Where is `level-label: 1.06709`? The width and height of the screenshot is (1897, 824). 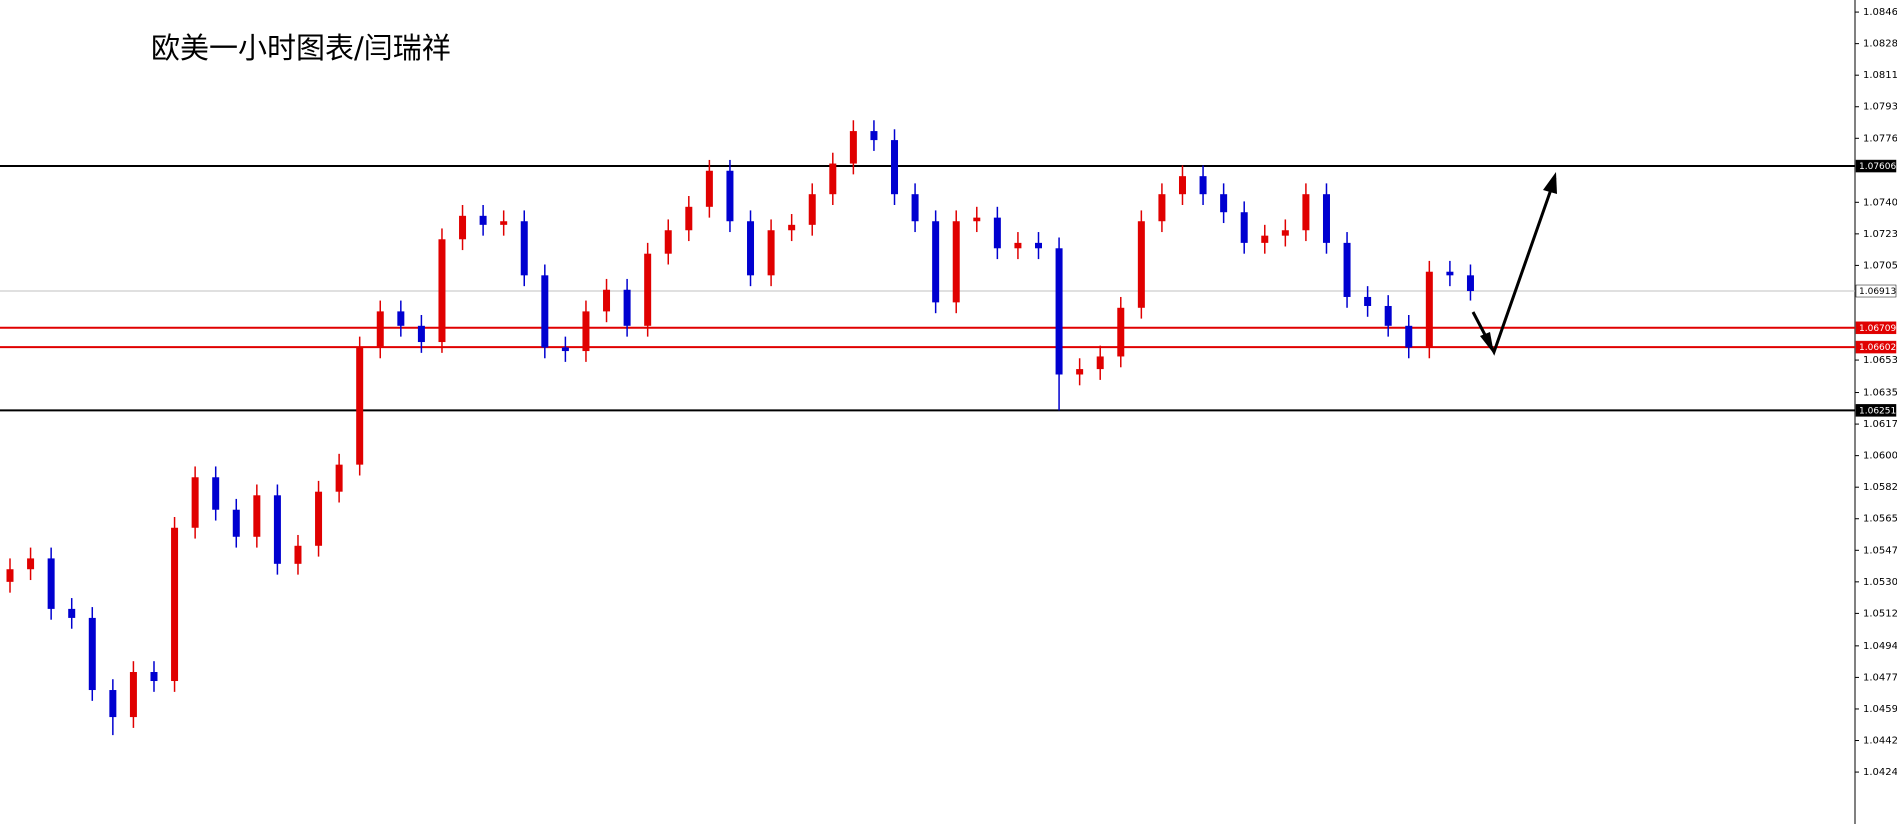 level-label: 1.06709 is located at coordinates (1877, 329).